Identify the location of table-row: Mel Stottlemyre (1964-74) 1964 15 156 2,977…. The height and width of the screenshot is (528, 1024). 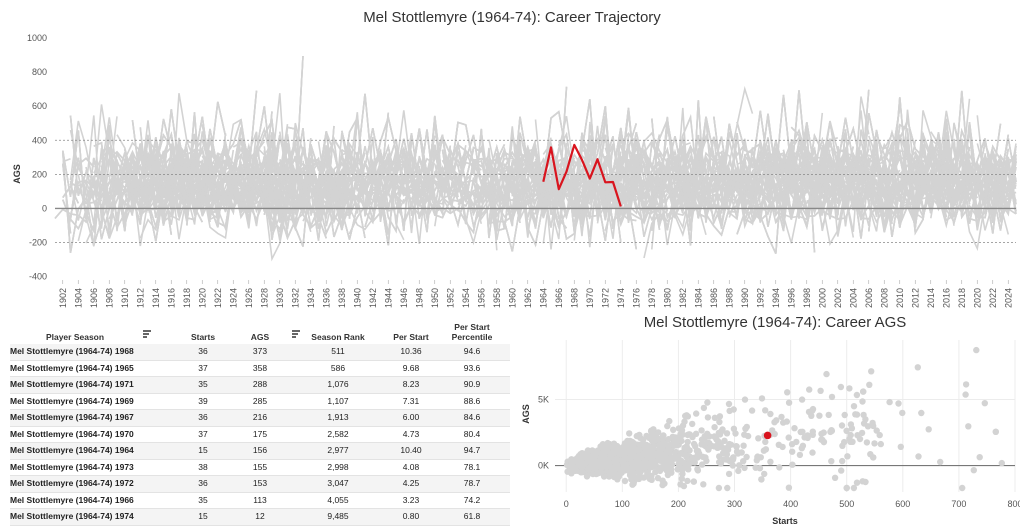
(260, 451).